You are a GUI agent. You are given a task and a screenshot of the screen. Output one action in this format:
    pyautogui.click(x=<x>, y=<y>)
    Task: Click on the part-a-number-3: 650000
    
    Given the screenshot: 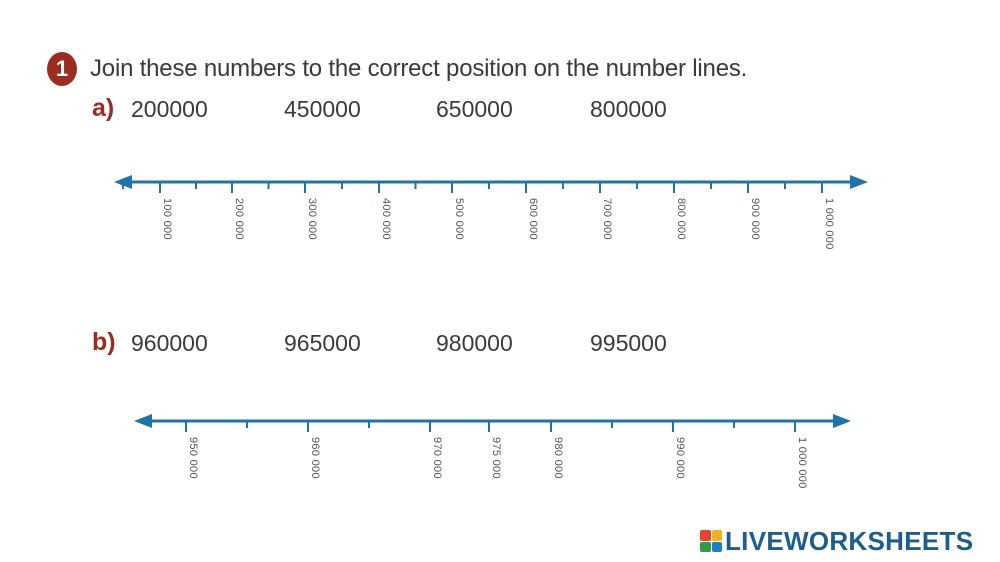 What is the action you would take?
    pyautogui.click(x=474, y=109)
    